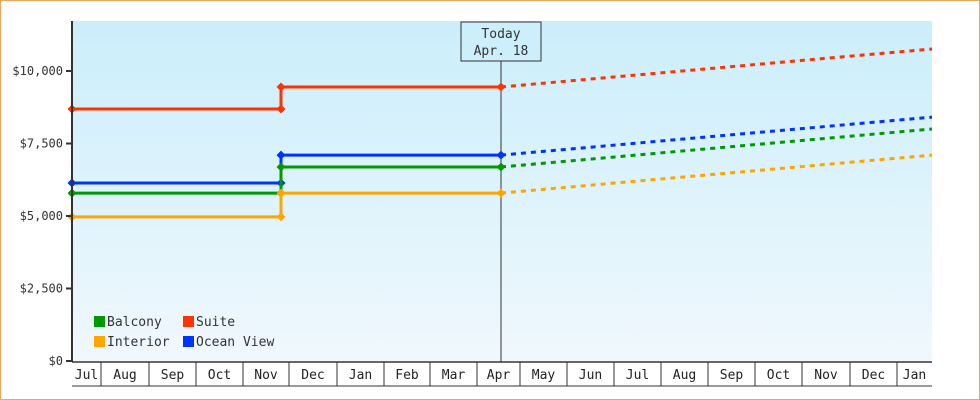  I want to click on legend-label: Suite, so click(215, 322).